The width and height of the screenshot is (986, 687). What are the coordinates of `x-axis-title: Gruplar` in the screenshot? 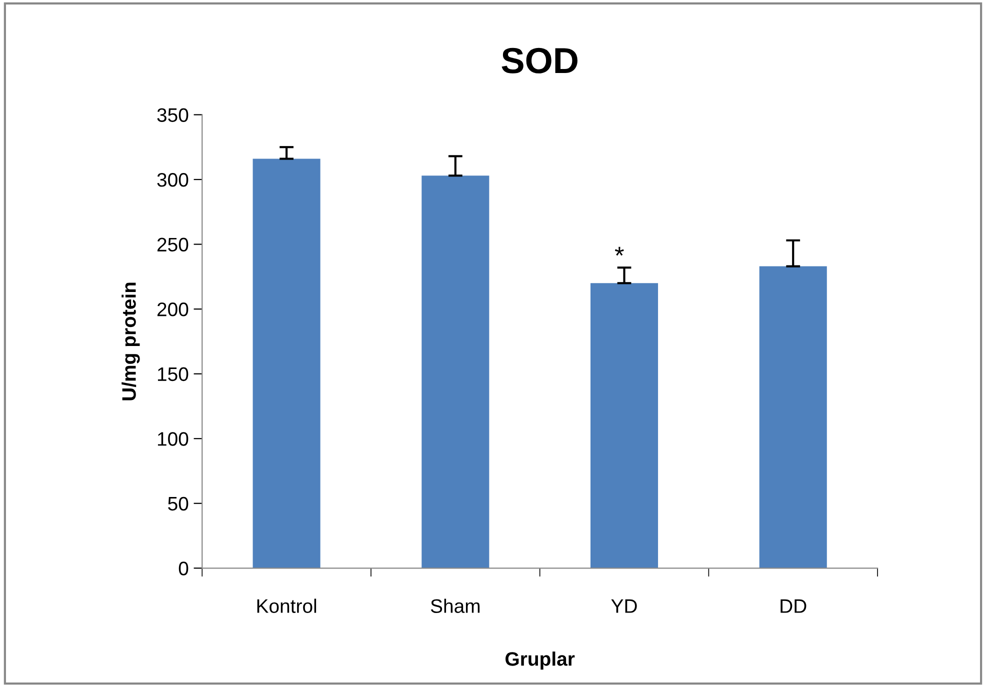 It's located at (540, 661).